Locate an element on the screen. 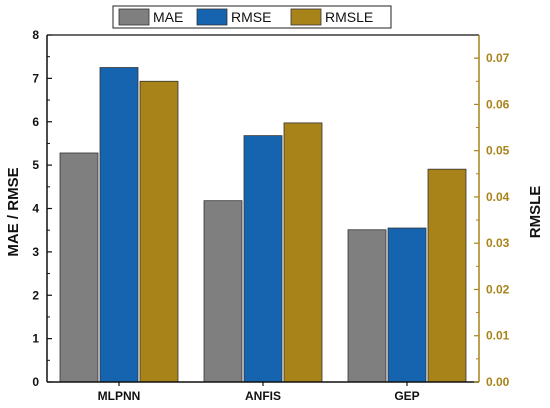 This screenshot has height=408, width=550. bar-mae-mlpnn is located at coordinates (79, 267).